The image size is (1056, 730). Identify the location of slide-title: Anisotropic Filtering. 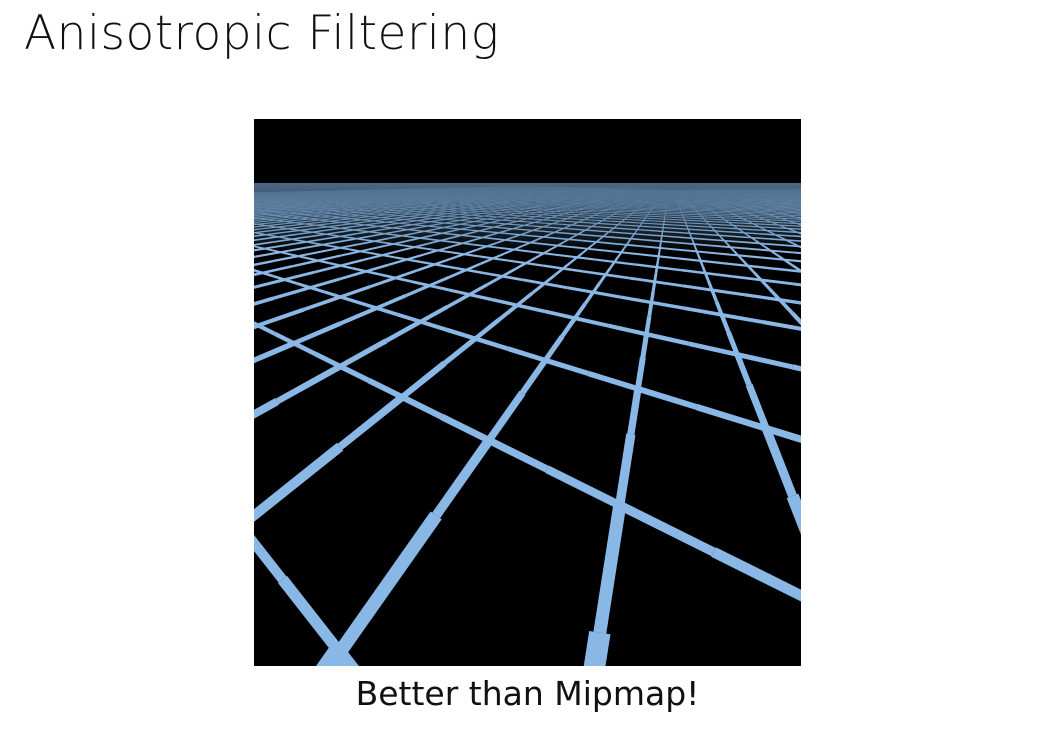
(261, 34).